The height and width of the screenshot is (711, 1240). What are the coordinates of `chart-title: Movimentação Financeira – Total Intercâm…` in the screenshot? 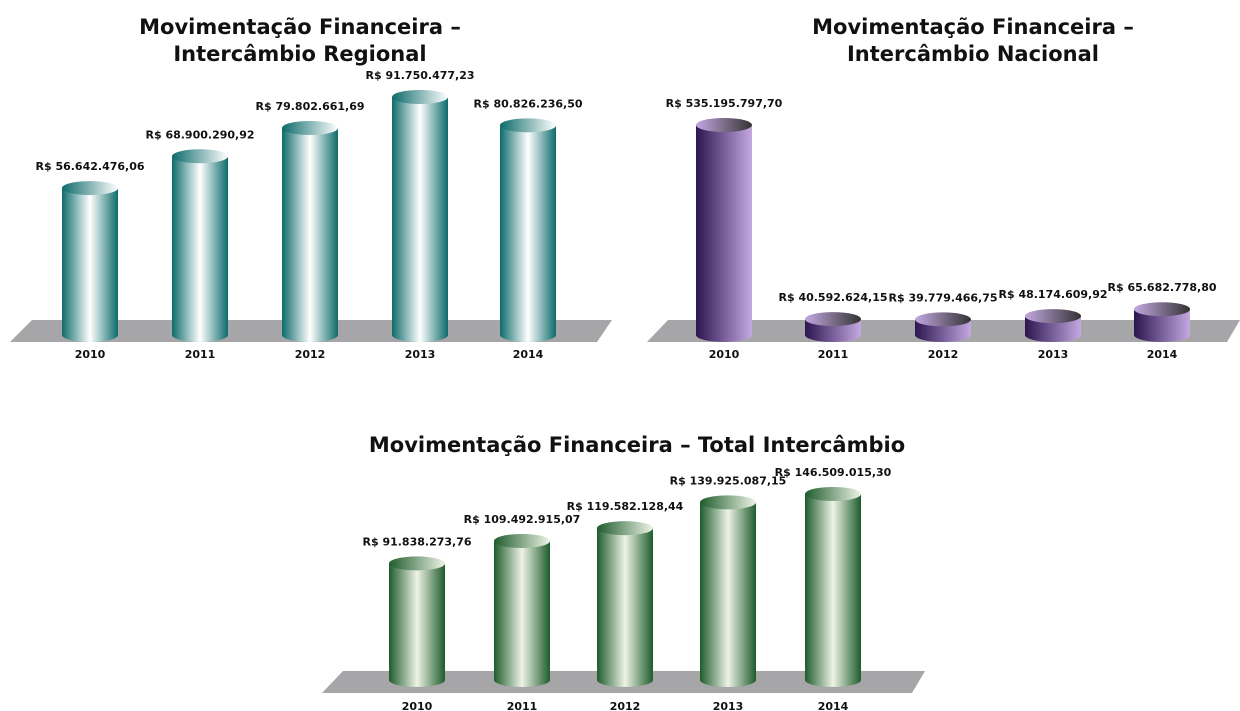 It's located at (637, 445).